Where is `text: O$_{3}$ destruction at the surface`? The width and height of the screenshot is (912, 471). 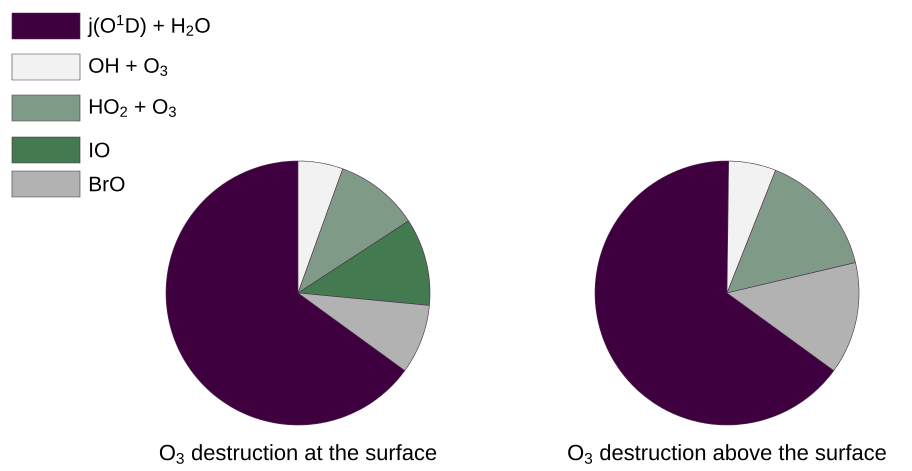
text: O$_{3}$ destruction at the surface is located at coordinates (298, 454).